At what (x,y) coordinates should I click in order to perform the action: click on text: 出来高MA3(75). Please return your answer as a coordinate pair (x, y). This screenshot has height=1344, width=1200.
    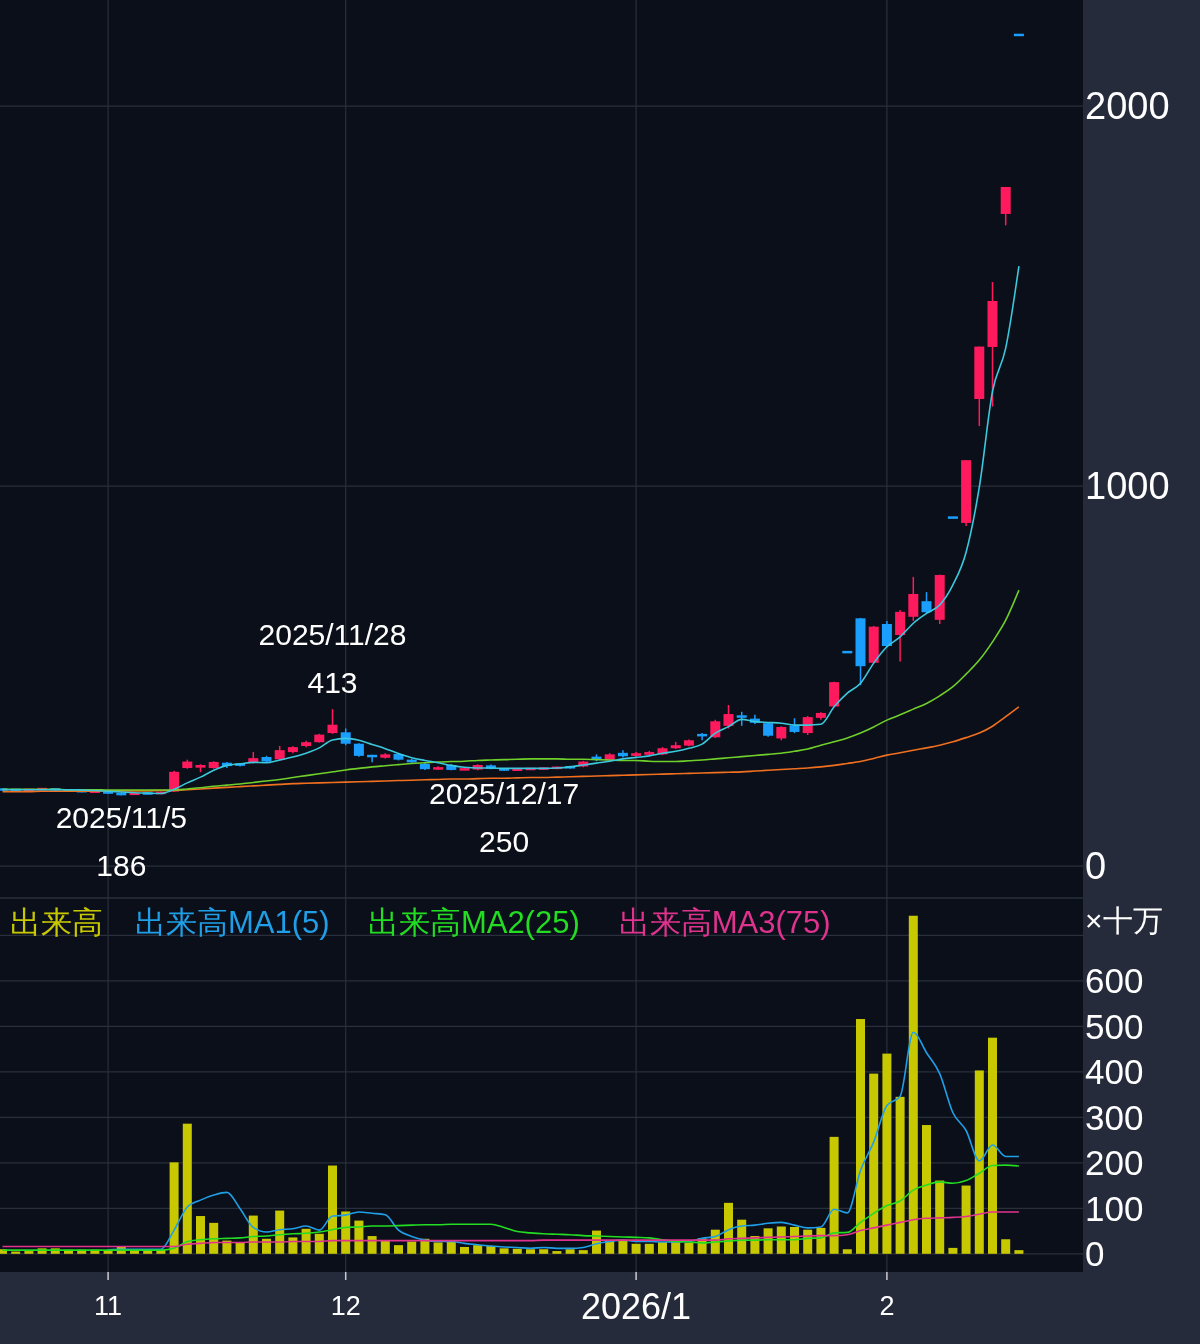
    Looking at the image, I should click on (724, 922).